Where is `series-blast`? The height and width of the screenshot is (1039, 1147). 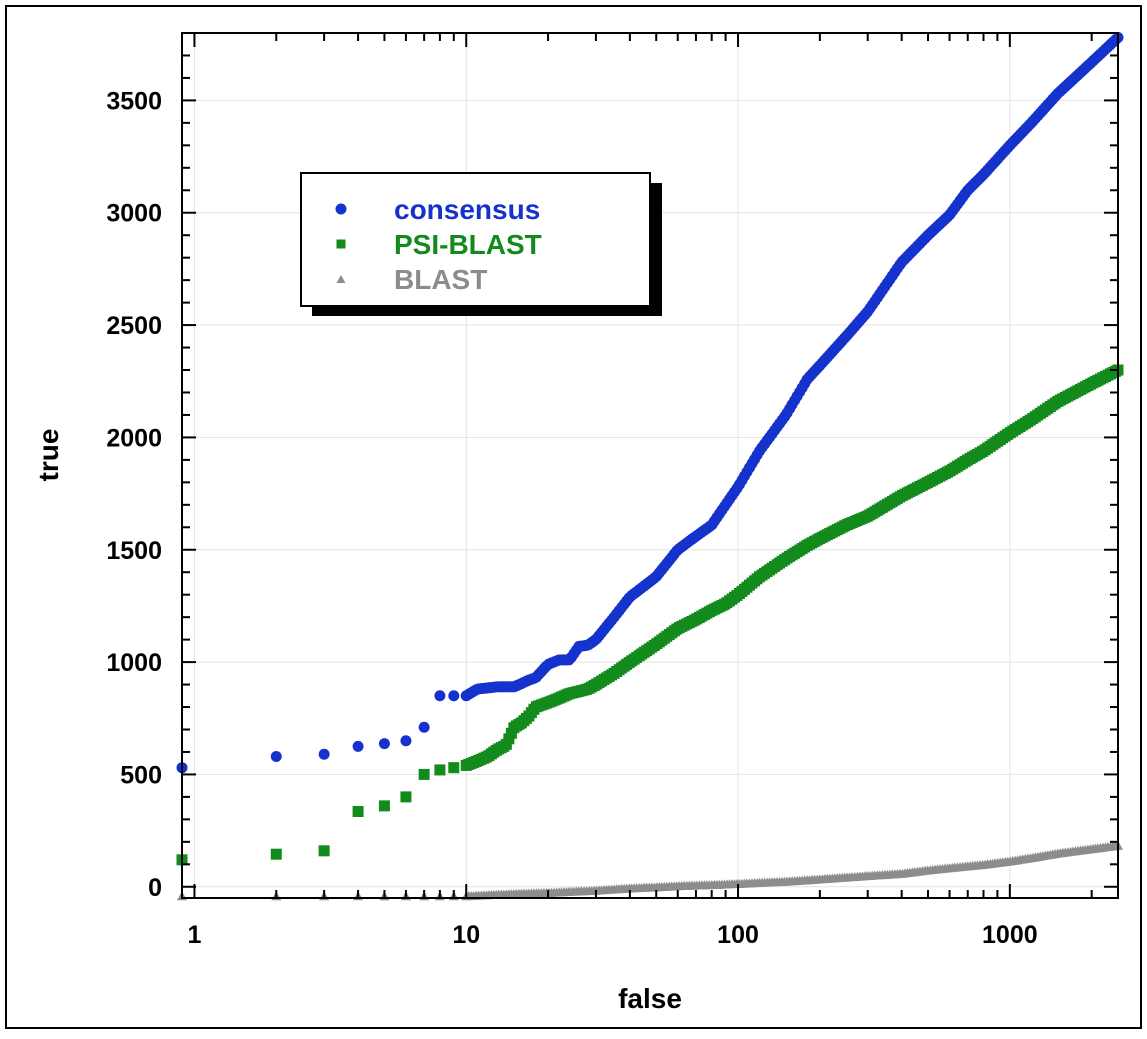 series-blast is located at coordinates (650, 870).